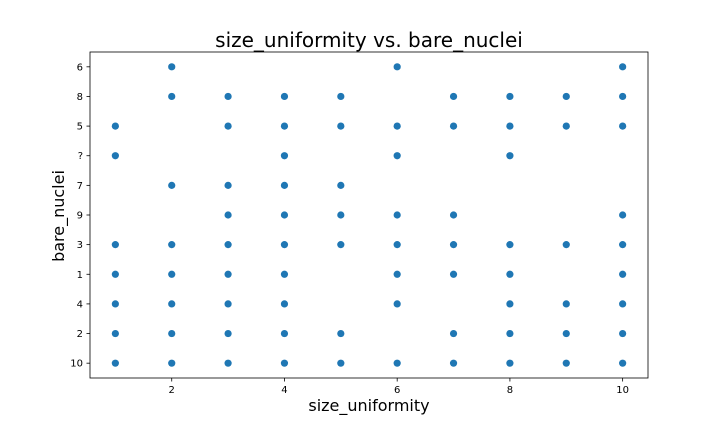 The width and height of the screenshot is (720, 432). Describe the element at coordinates (80, 127) in the screenshot. I see `y-tick-label: 5` at that location.